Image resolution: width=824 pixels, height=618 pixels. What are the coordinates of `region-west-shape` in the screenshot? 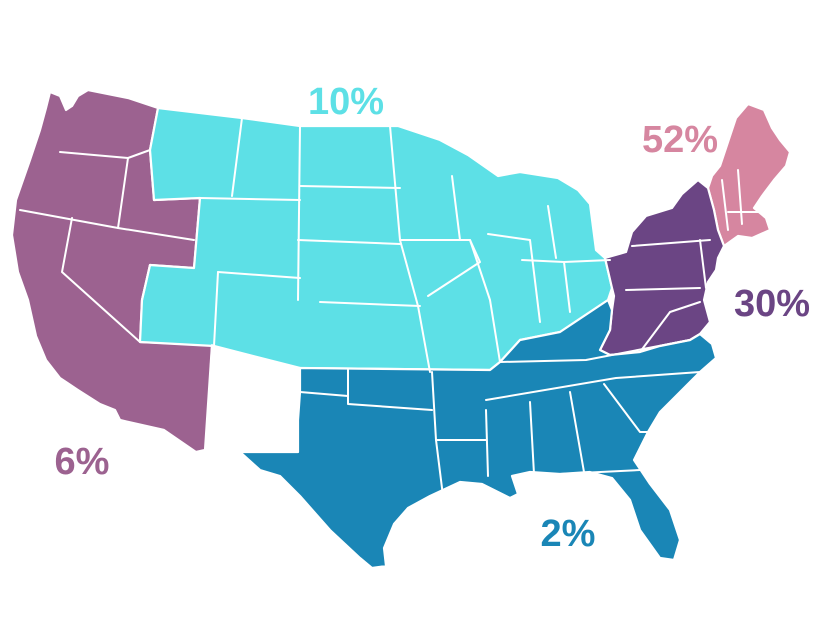 It's located at (112, 271).